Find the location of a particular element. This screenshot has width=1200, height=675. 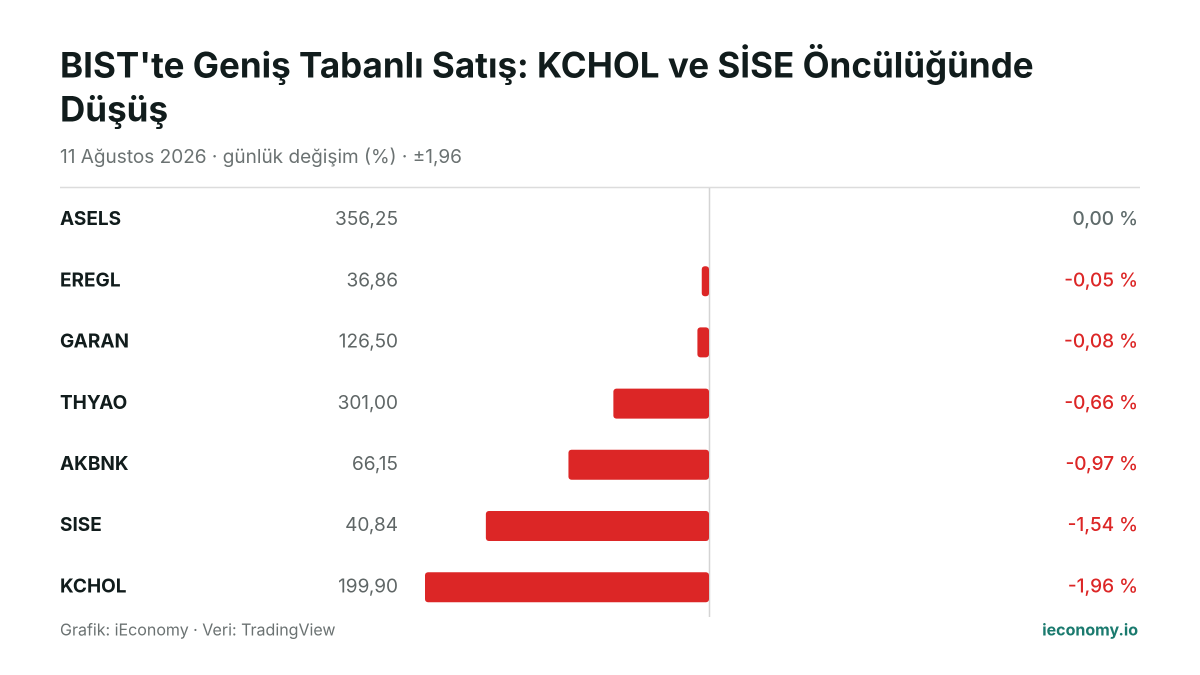

ticker: SISE is located at coordinates (81, 524).